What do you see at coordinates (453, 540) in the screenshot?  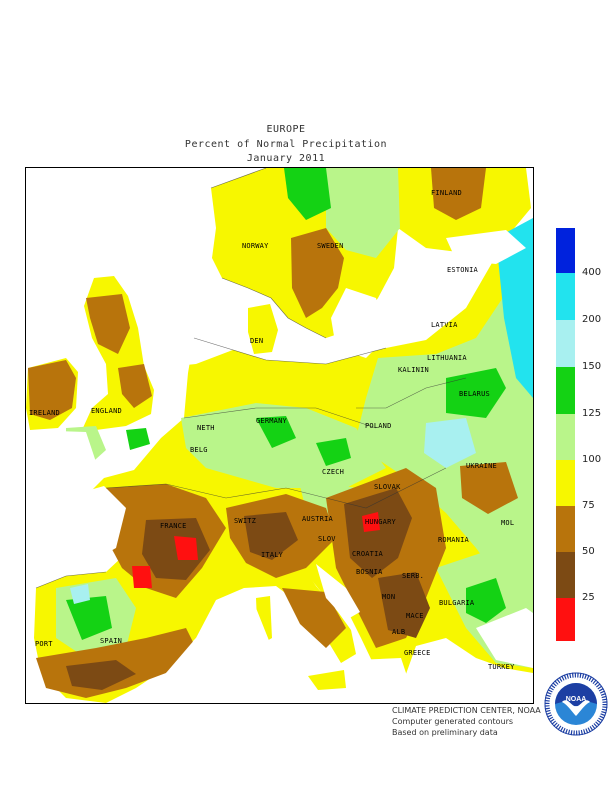 I see `label-romania: ROMANIA` at bounding box center [453, 540].